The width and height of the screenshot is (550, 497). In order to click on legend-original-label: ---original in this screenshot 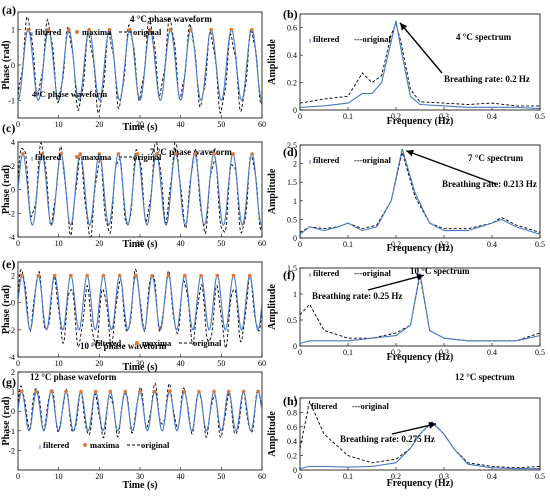, I will do `click(370, 406)`.